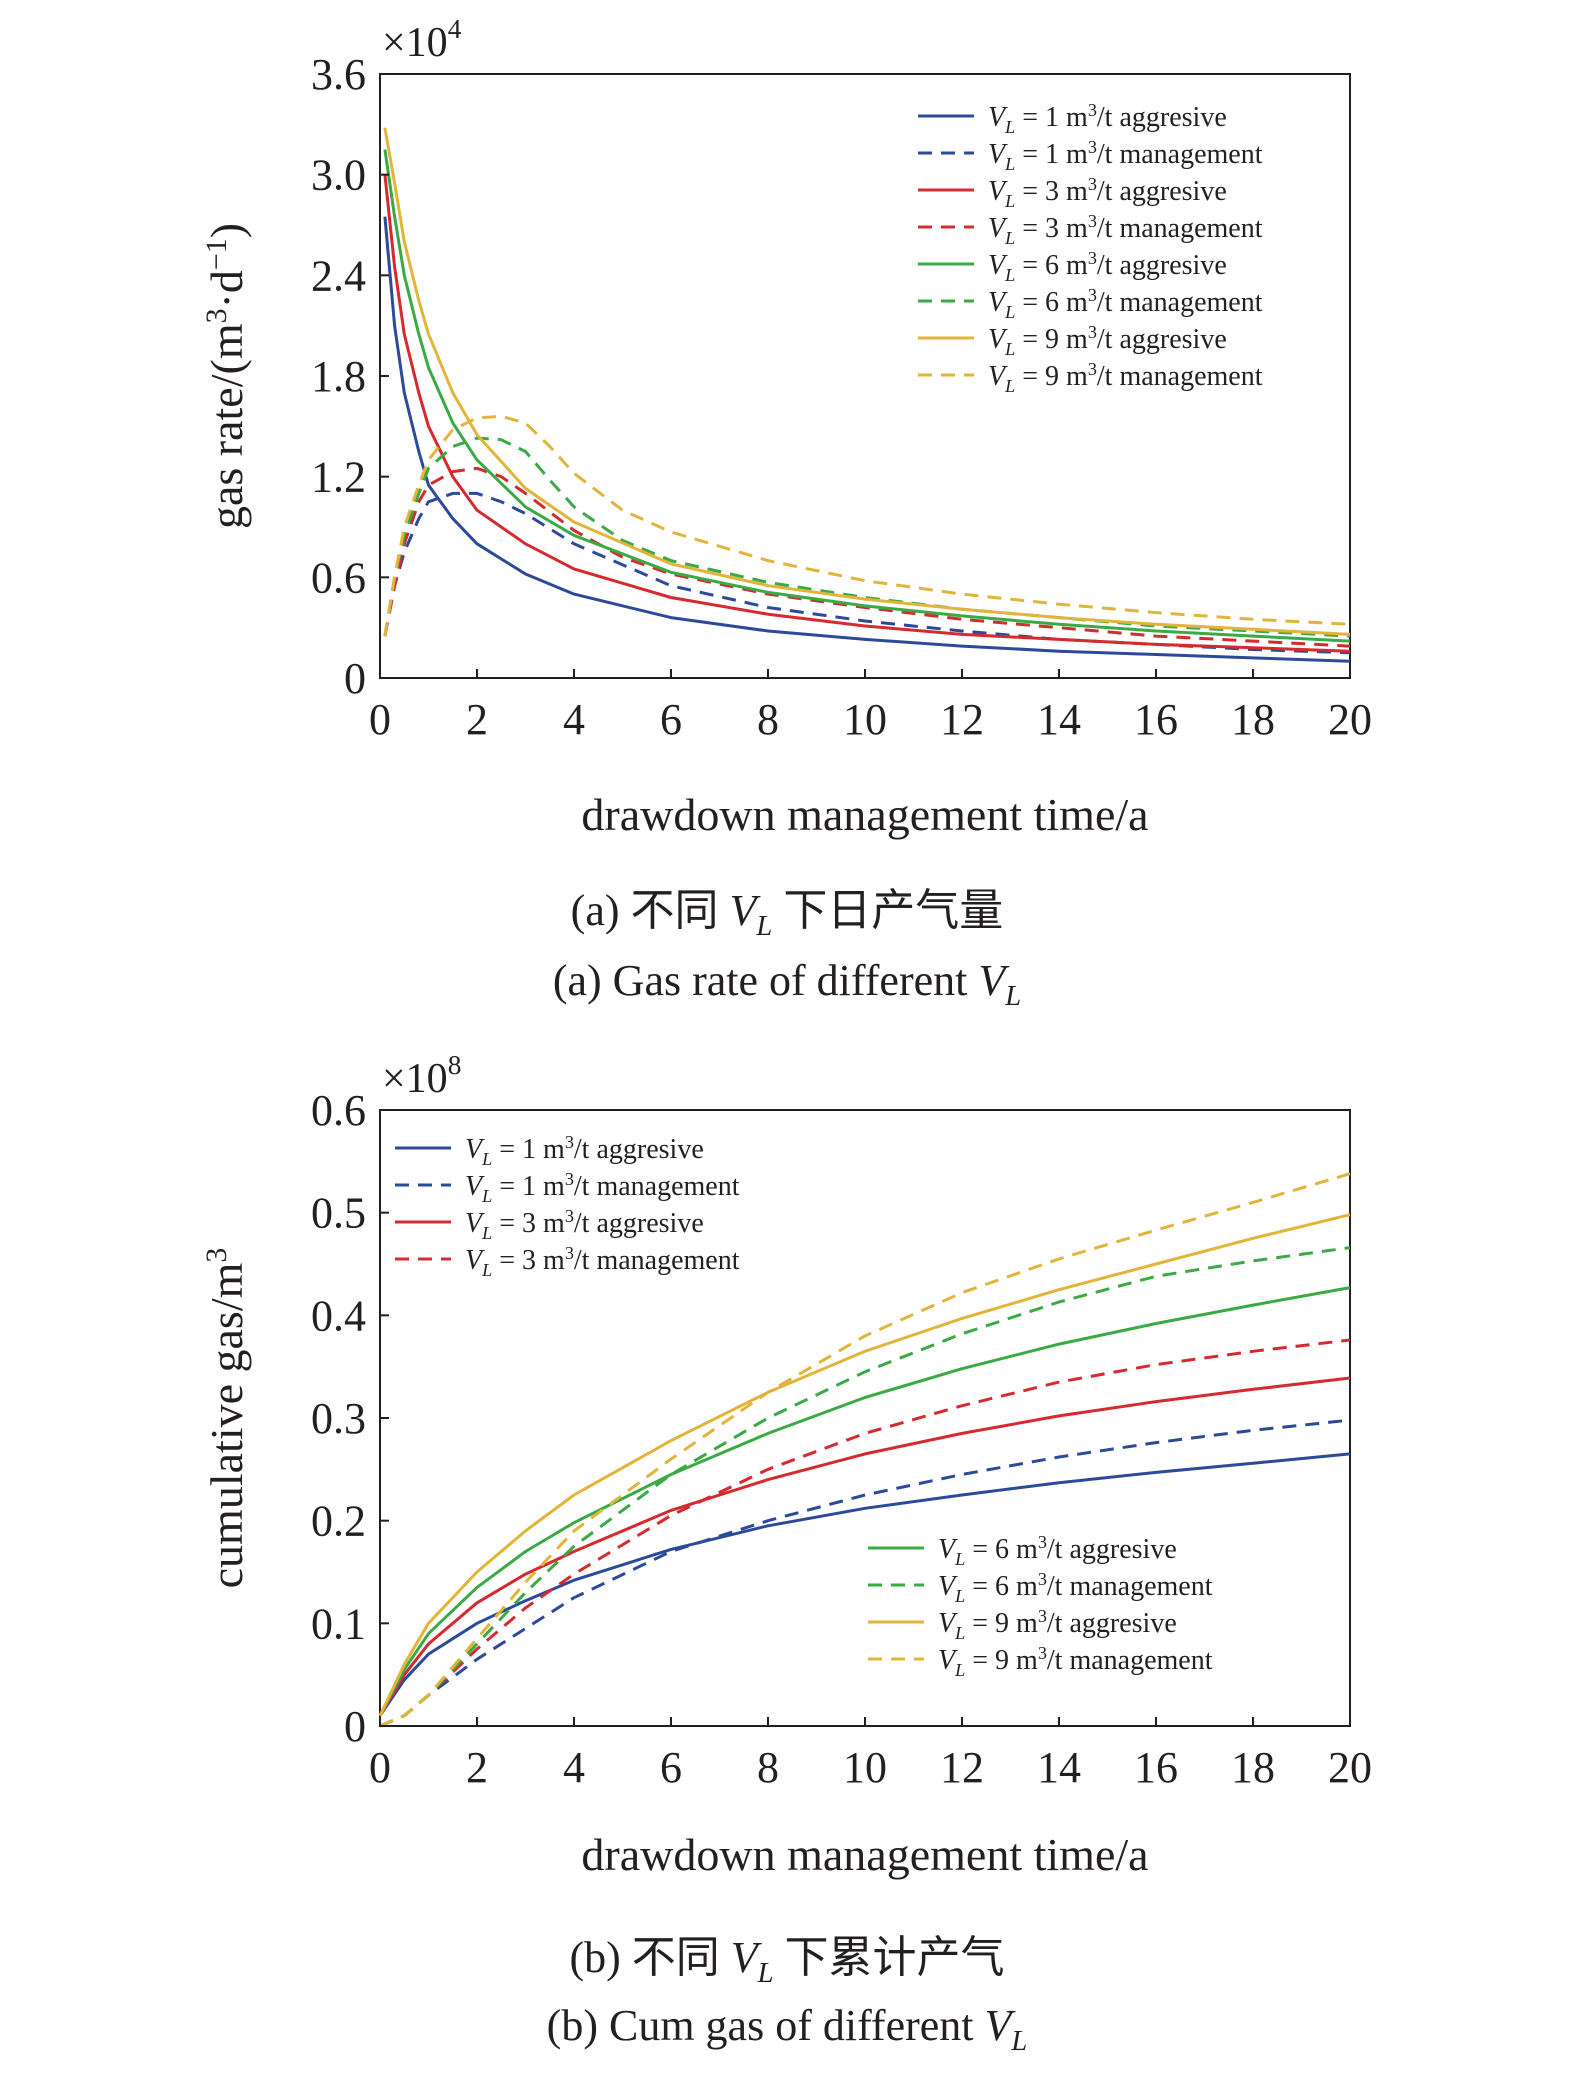 The width and height of the screenshot is (1575, 2093). What do you see at coordinates (338, 1213) in the screenshot?
I see `y-tick-label: 0.5` at bounding box center [338, 1213].